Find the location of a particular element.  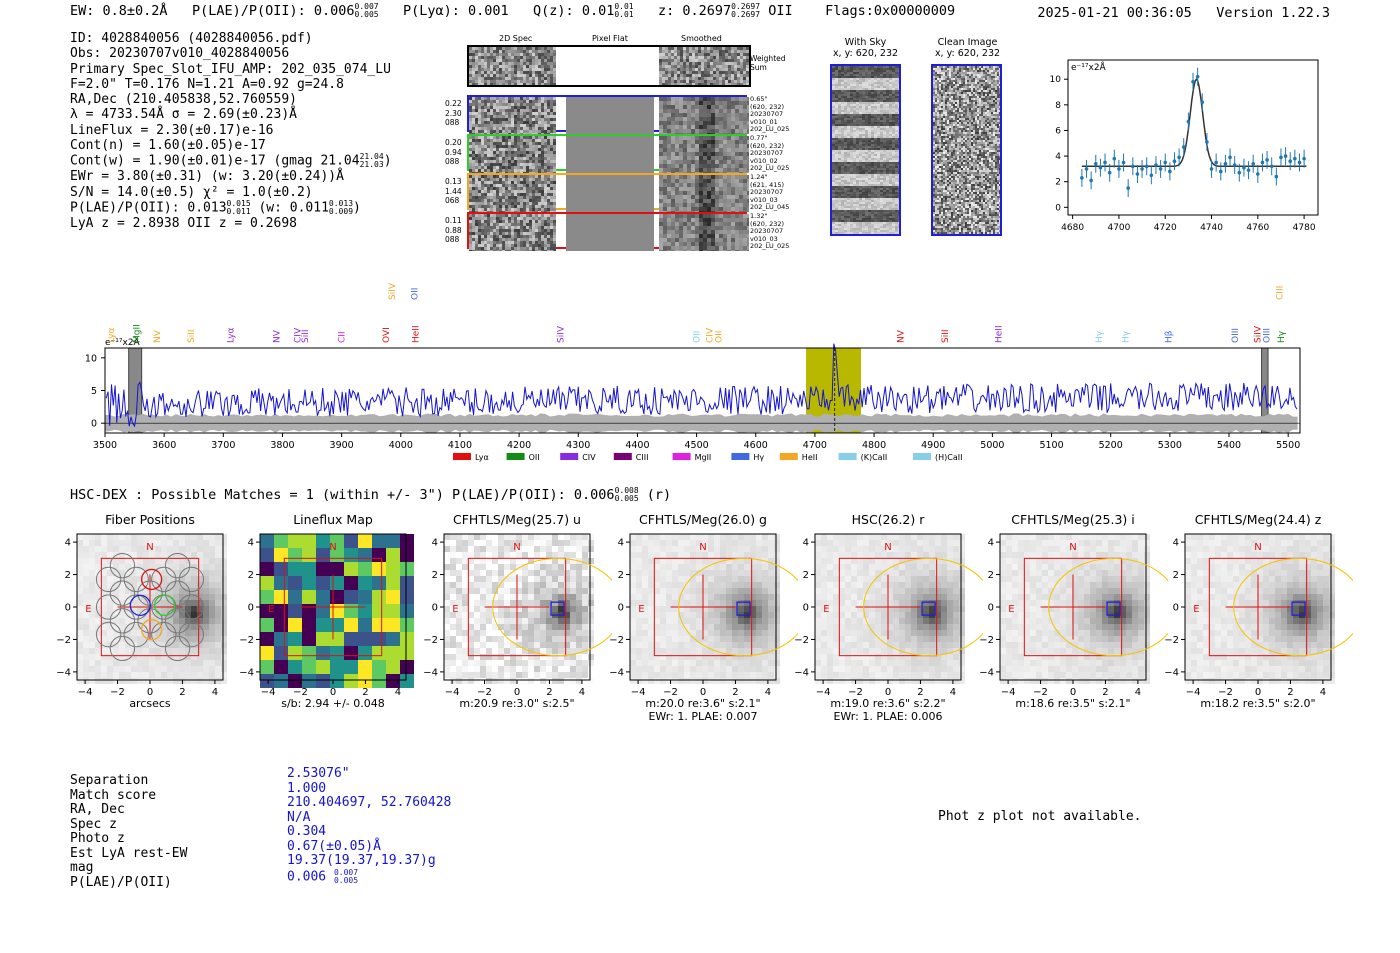

cutout-row-meta: v010_01 is located at coordinates (764, 121).